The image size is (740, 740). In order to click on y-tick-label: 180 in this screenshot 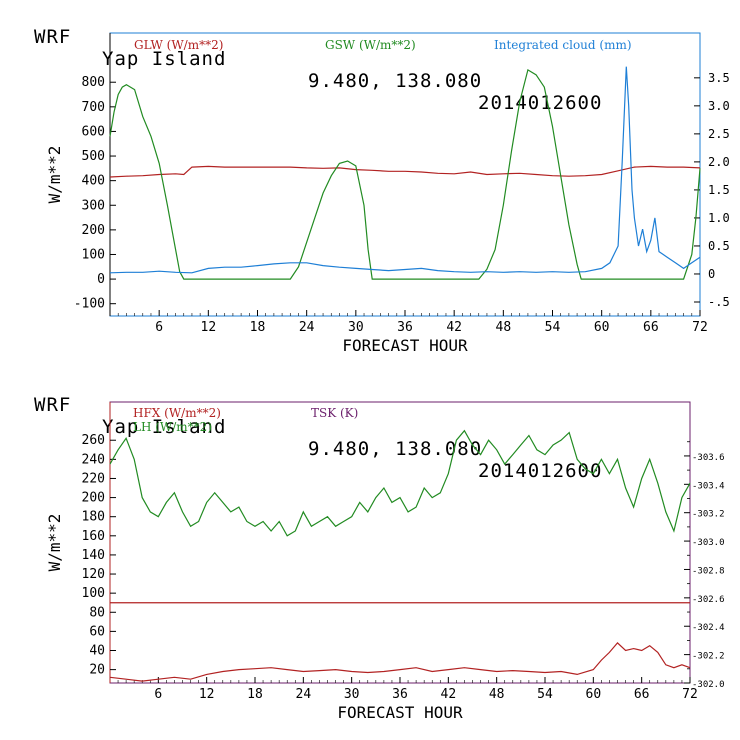, I will do `click(93, 517)`.